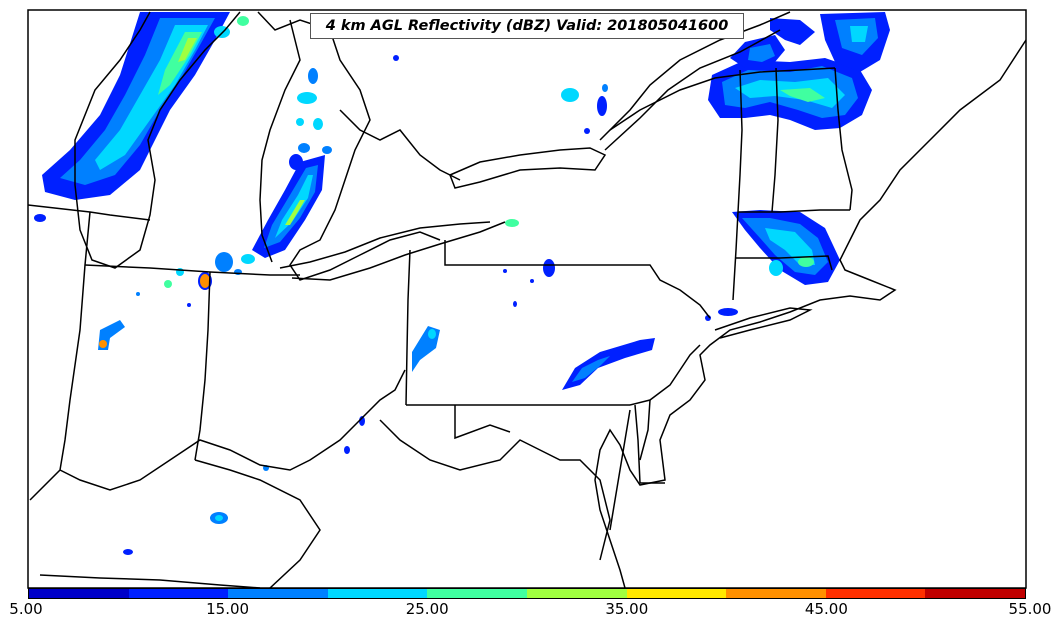 This screenshot has width=1060, height=633. What do you see at coordinates (500, 77) in the screenshot?
I see `echo-cluster-quebec` at bounding box center [500, 77].